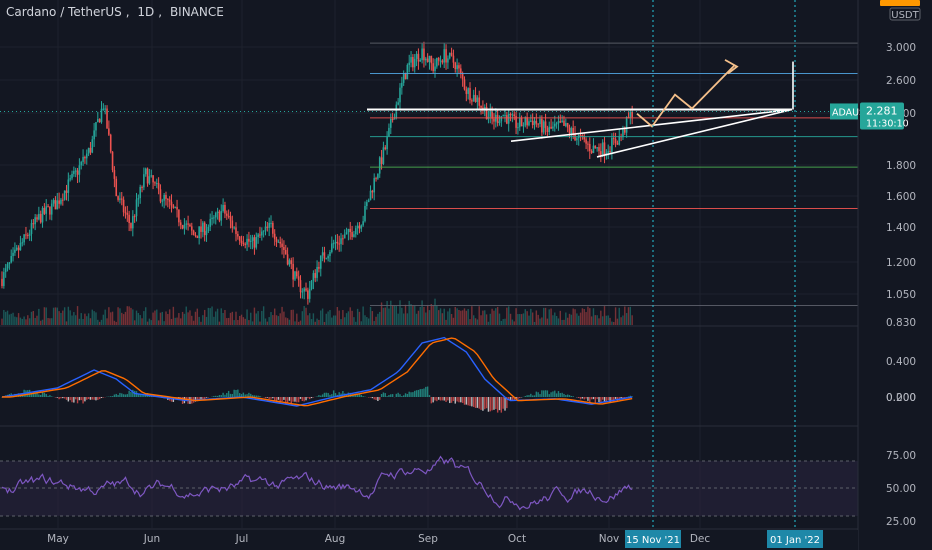 Image resolution: width=932 pixels, height=550 pixels. Describe the element at coordinates (317, 483) in the screenshot. I see `rsi-line` at that location.